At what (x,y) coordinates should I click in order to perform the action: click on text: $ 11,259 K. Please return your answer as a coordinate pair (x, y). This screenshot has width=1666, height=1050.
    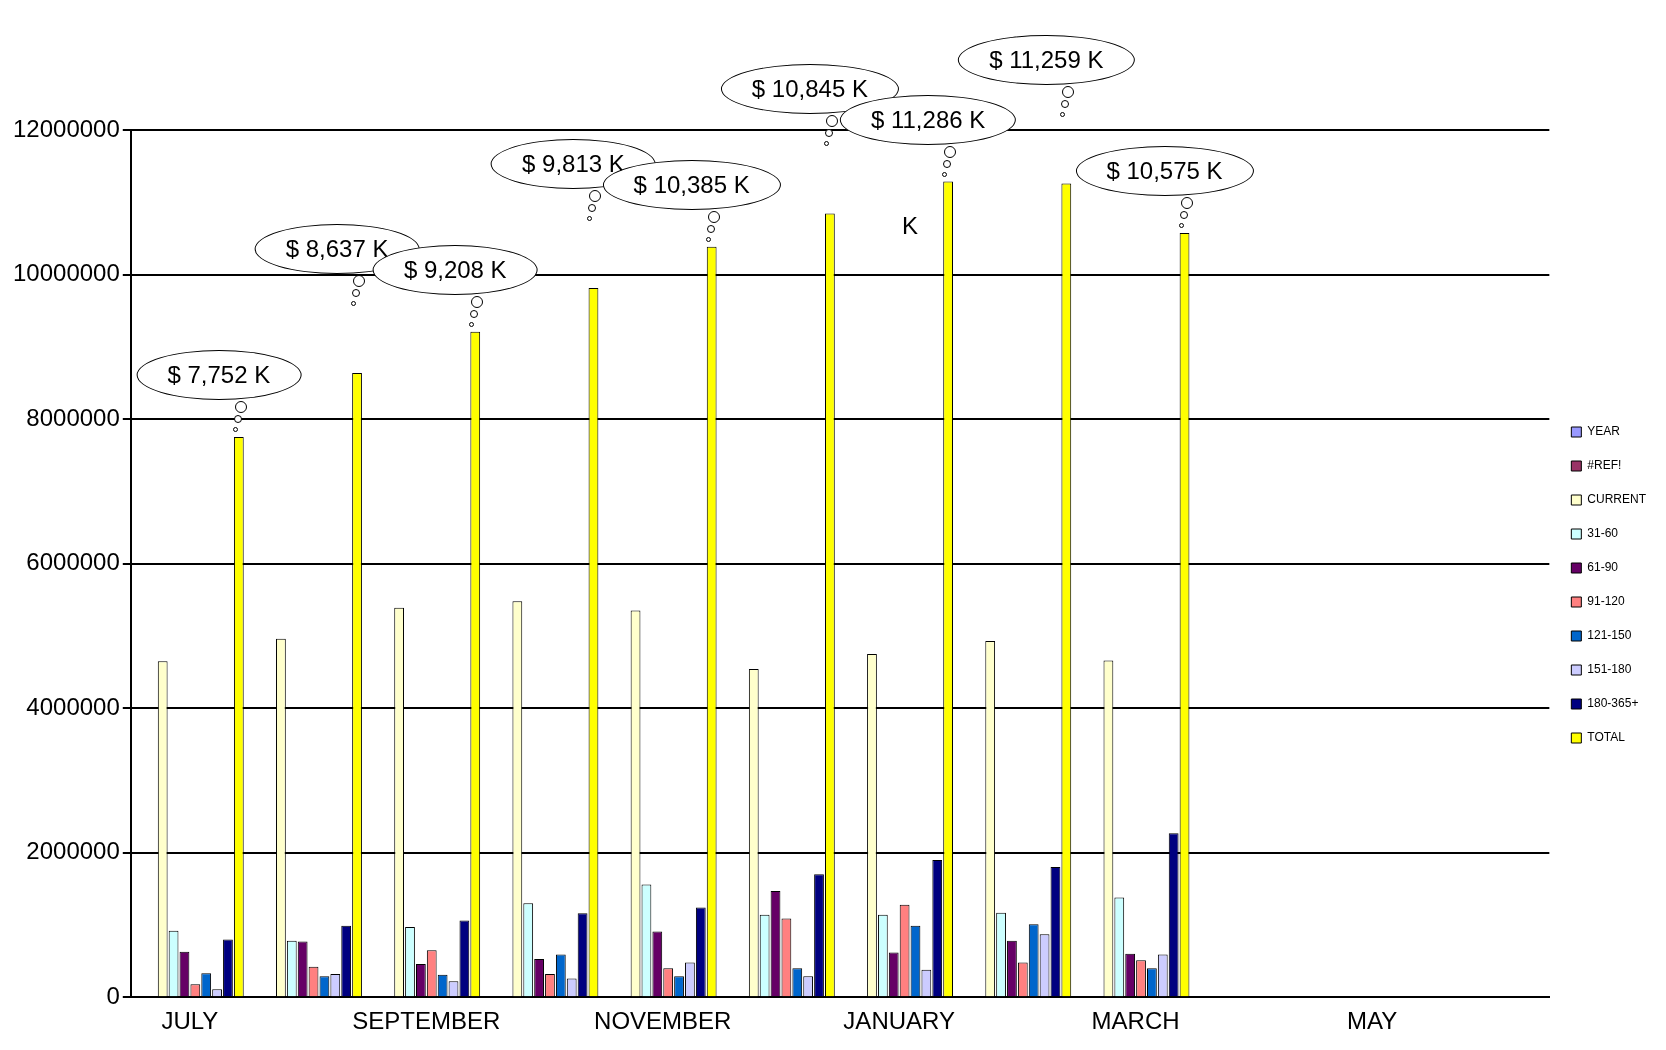
    Looking at the image, I should click on (1046, 59).